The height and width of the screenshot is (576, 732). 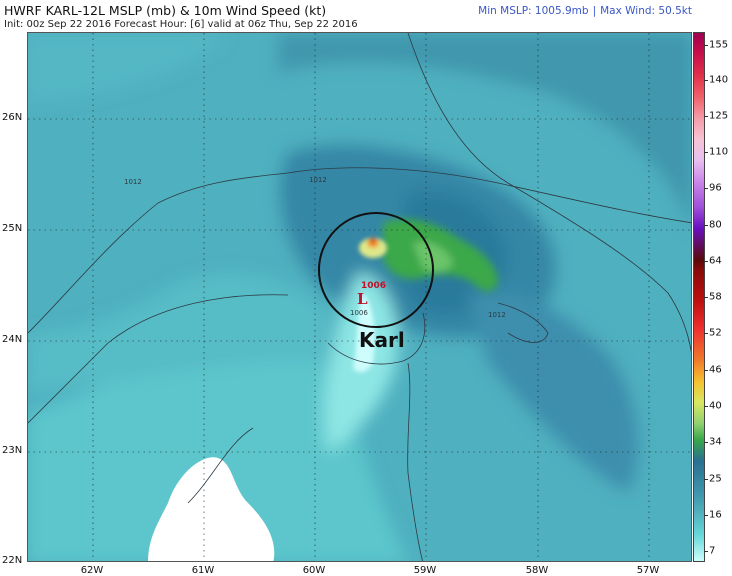 What do you see at coordinates (382, 340) in the screenshot?
I see `storm-name-label: Karl` at bounding box center [382, 340].